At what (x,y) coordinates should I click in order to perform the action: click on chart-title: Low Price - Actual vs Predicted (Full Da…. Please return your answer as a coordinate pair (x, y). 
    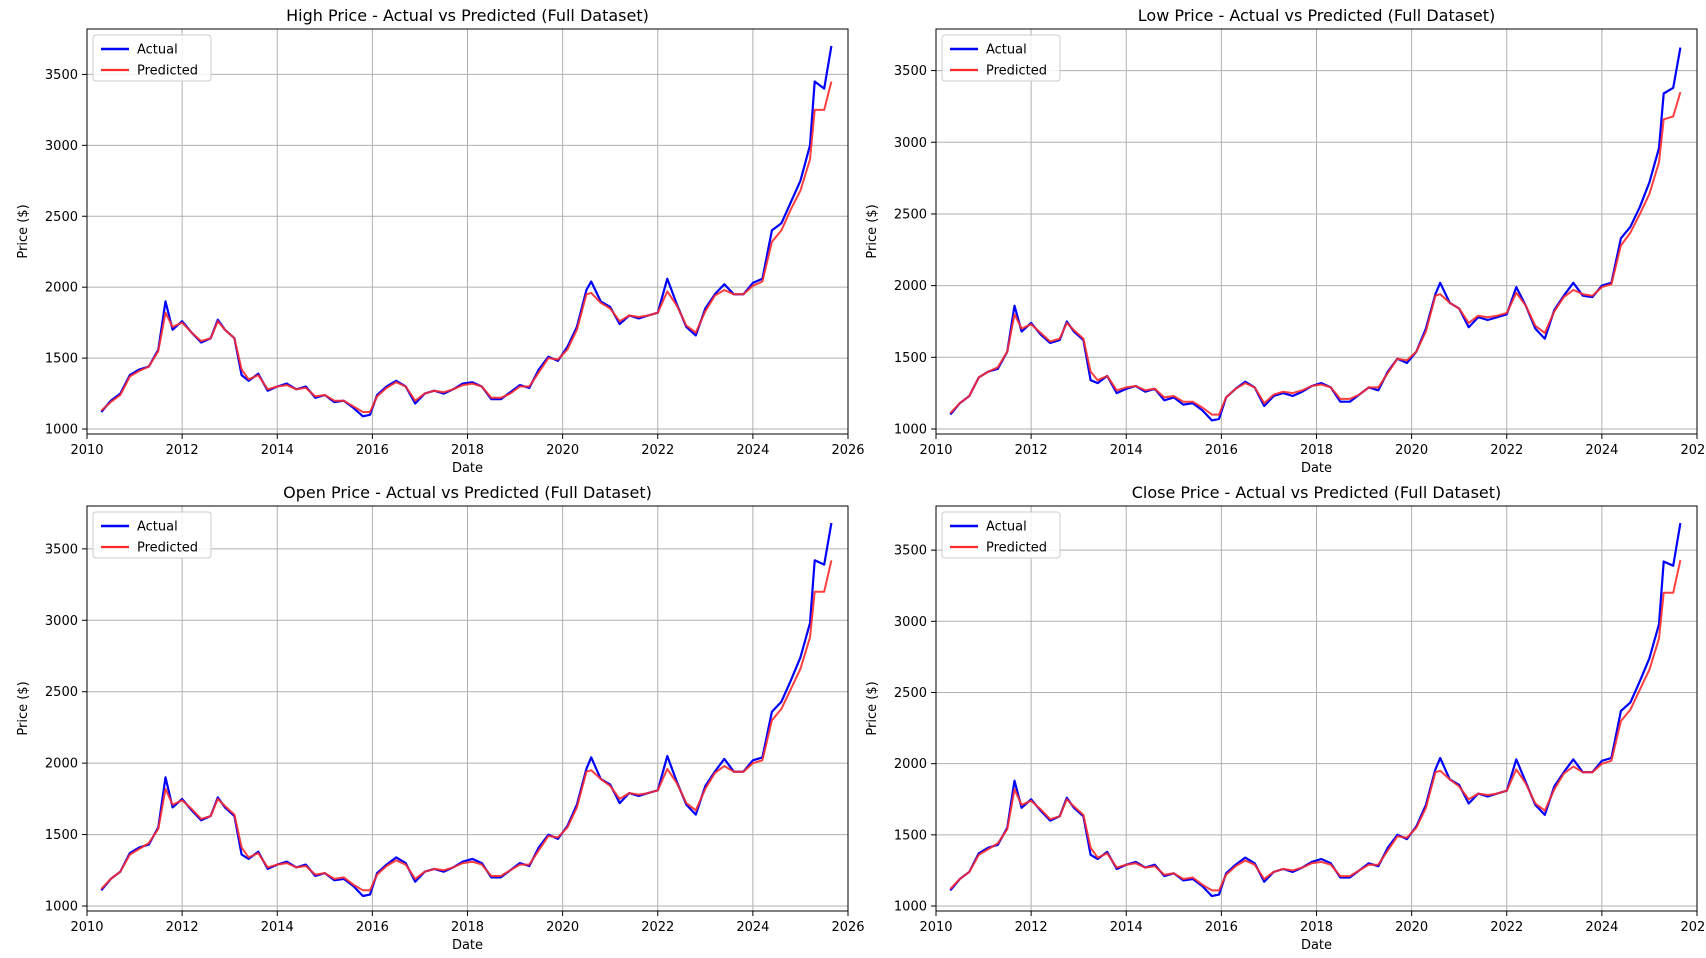
    Looking at the image, I should click on (1316, 15).